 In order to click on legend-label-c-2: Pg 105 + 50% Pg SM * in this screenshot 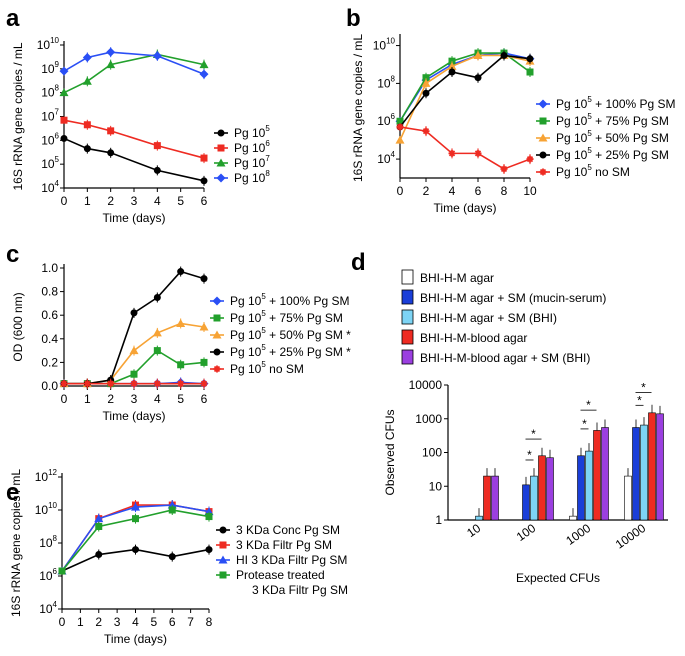, I will do `click(290, 334)`.